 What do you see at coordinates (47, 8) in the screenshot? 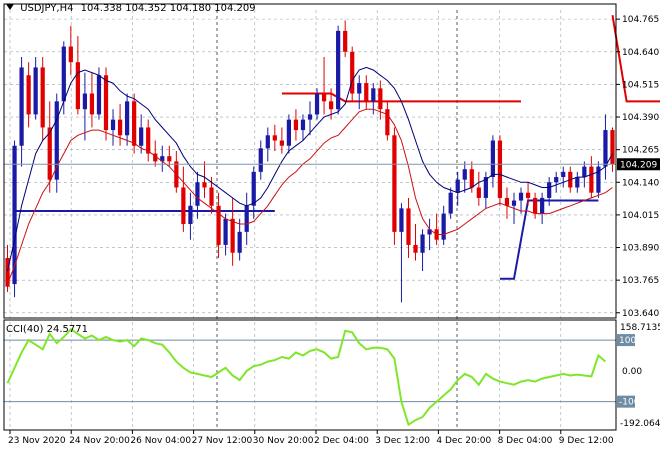
I see `symbol-label: USDJPY,H4` at bounding box center [47, 8].